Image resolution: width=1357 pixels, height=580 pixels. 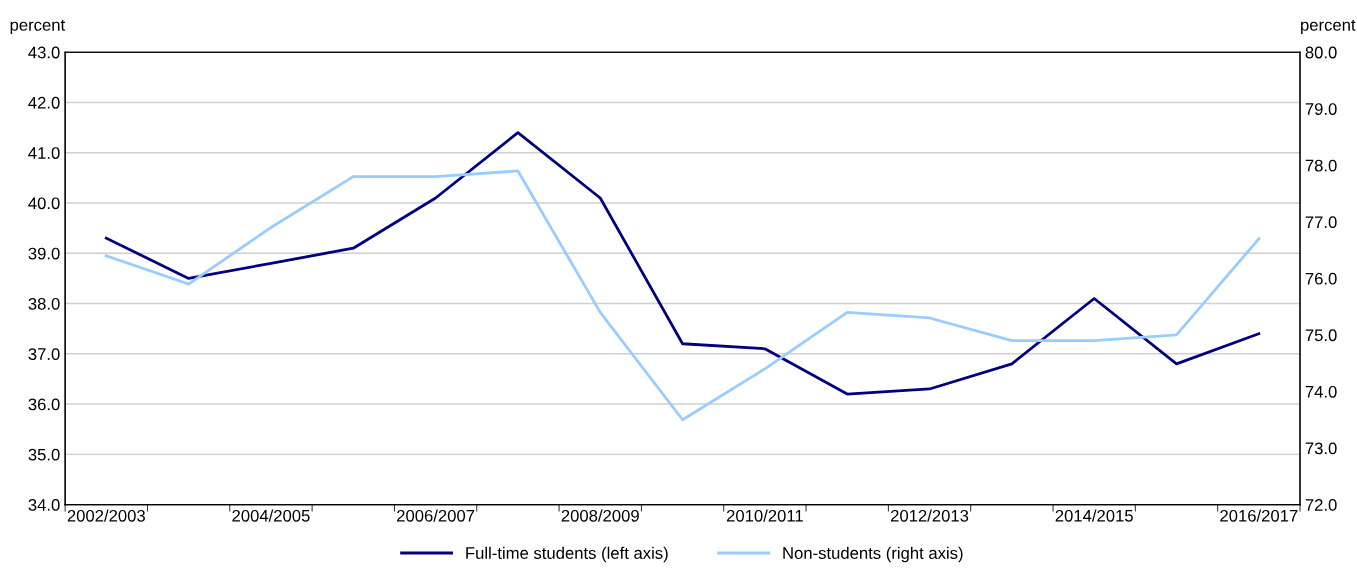 What do you see at coordinates (44, 203) in the screenshot?
I see `y-tick-label: 40.0` at bounding box center [44, 203].